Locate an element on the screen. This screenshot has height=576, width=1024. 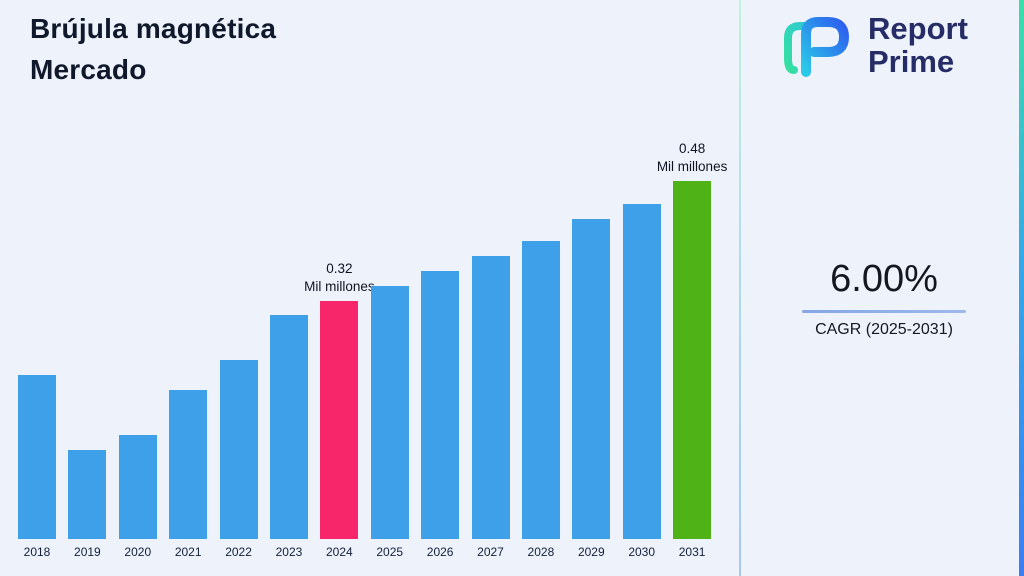
brand-name: Report Prime is located at coordinates (918, 45).